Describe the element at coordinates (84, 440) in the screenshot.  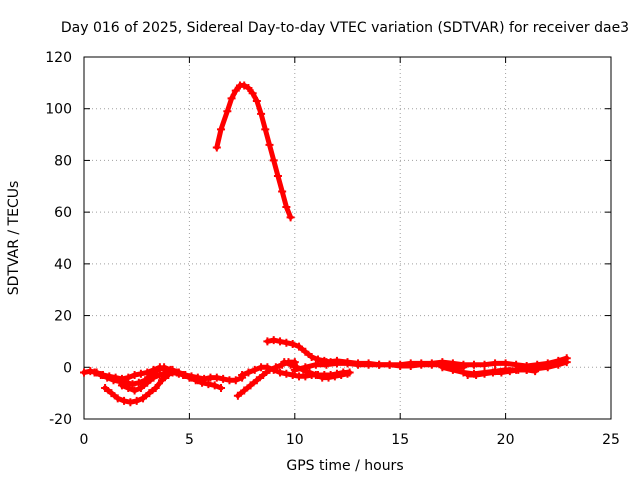
I see `x-tick-label: 0` at that location.